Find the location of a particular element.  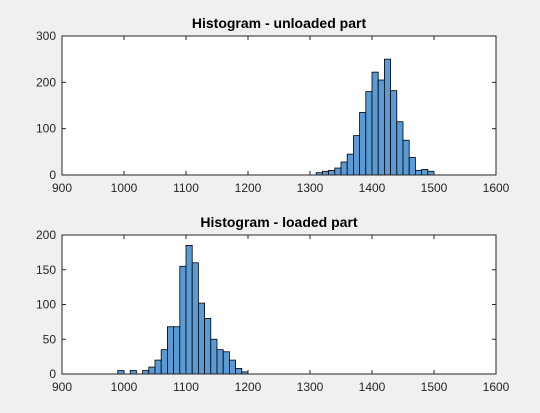

y-tick-label: 150 is located at coordinates (46, 270).